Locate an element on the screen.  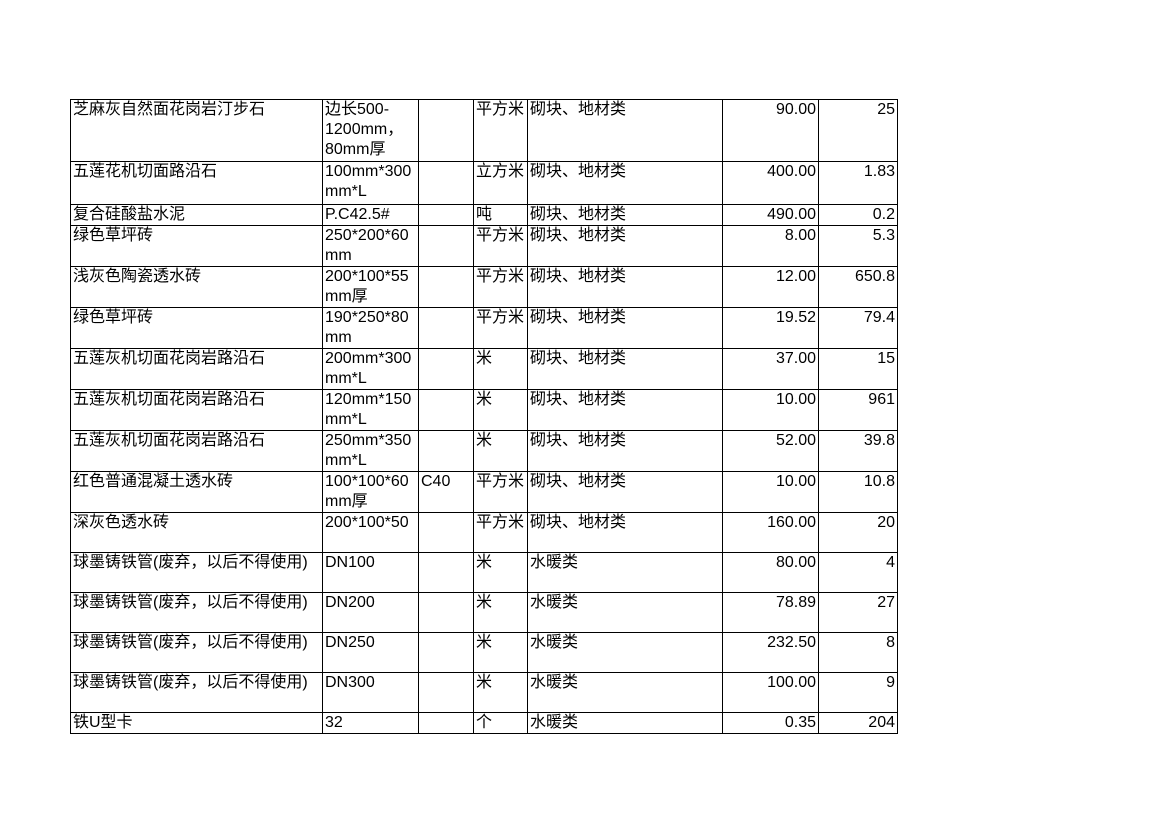
cell-specification: P.C42.5# is located at coordinates (370, 215).